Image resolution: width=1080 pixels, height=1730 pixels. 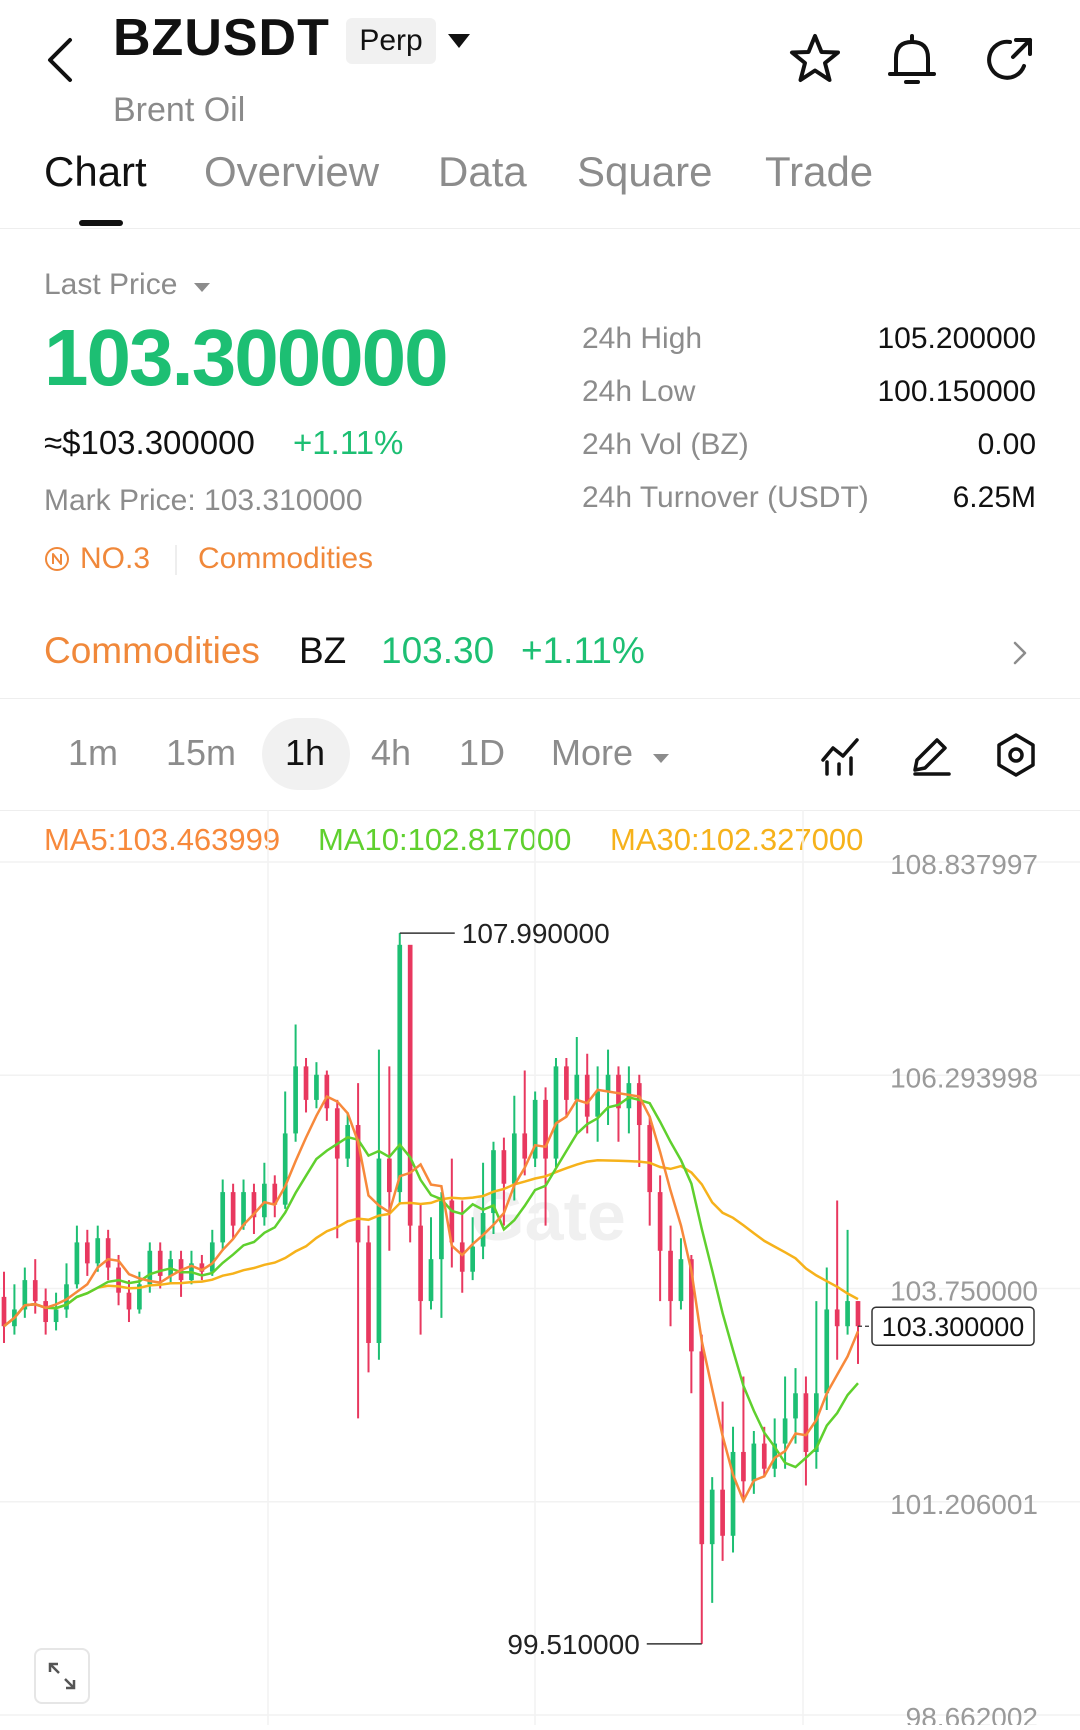 I want to click on rank-badge: NO.3, so click(x=97, y=559).